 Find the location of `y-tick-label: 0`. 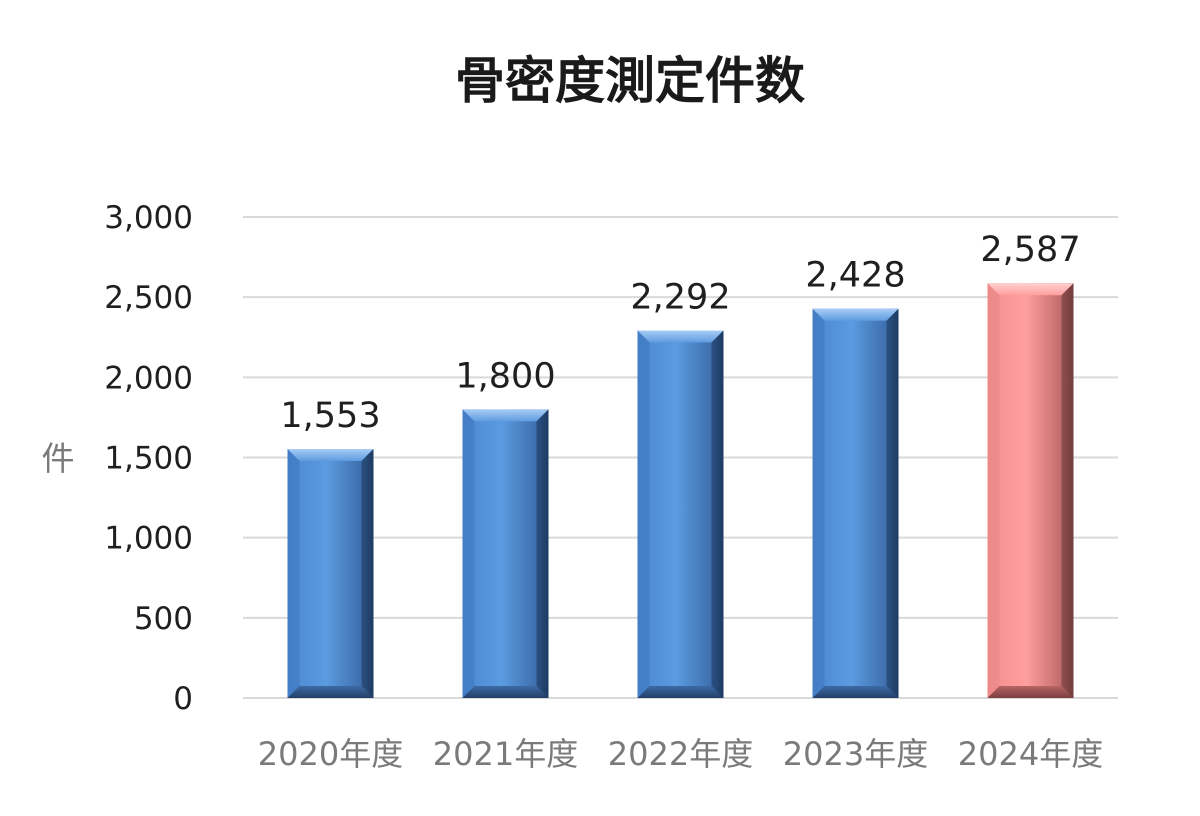

y-tick-label: 0 is located at coordinates (183, 699).